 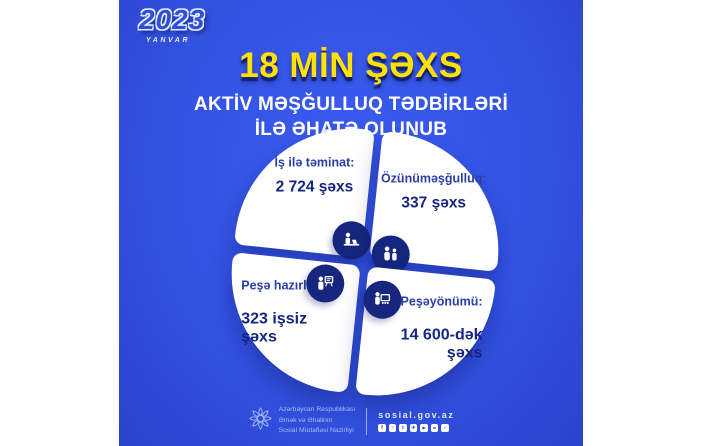 What do you see at coordinates (351, 240) in the screenshot?
I see `employment-desk-icon` at bounding box center [351, 240].